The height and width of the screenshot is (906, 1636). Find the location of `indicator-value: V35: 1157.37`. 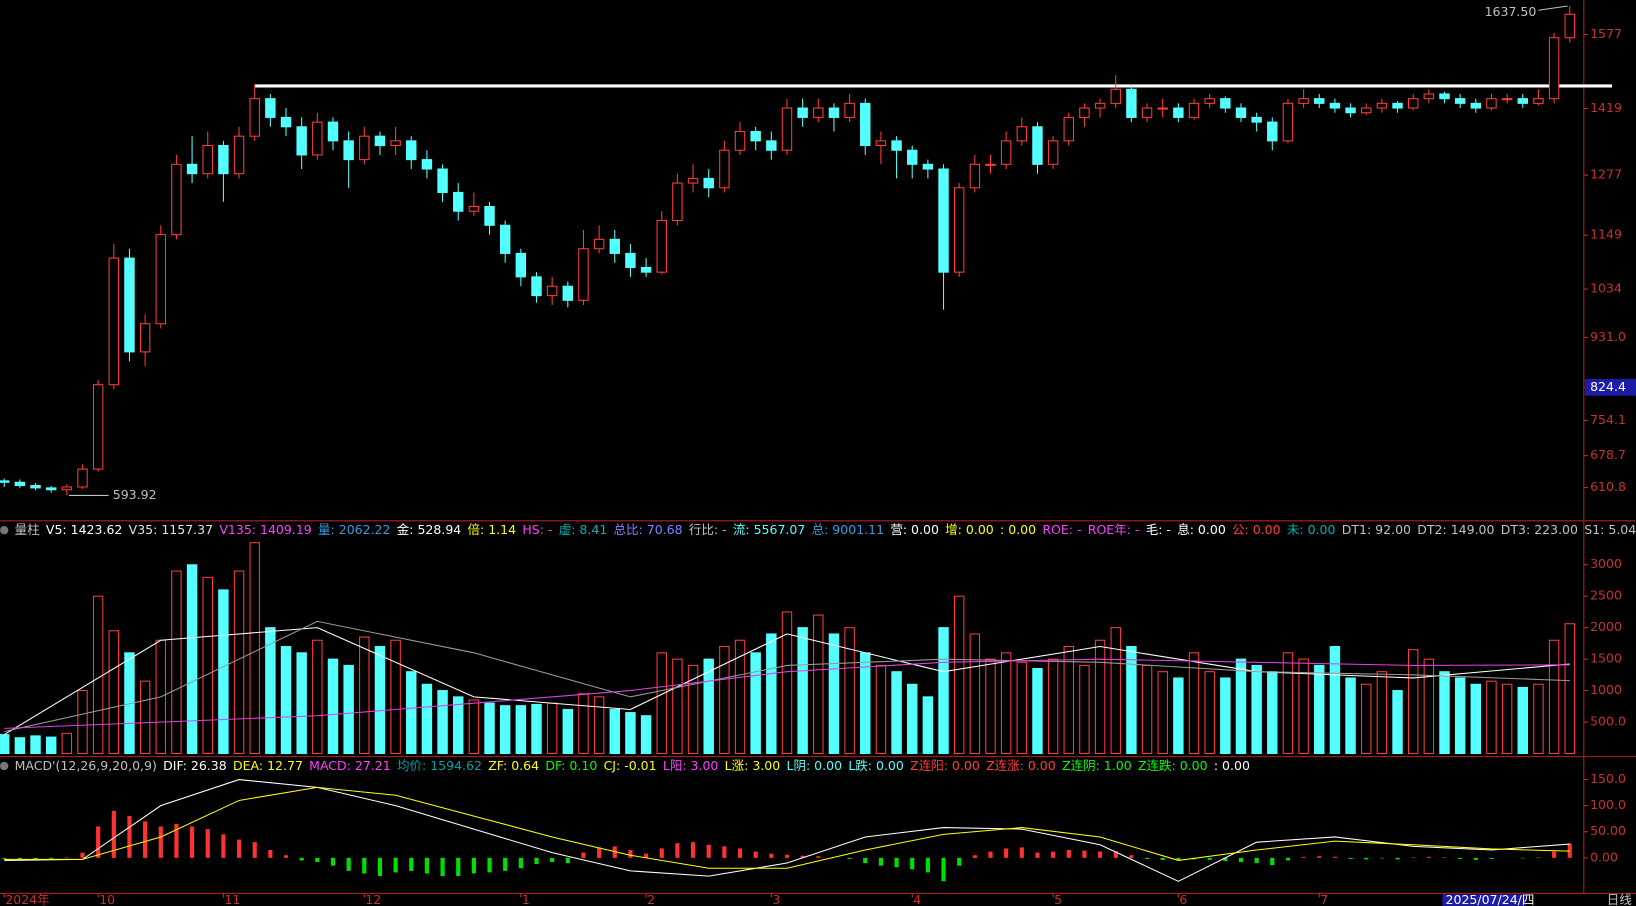

indicator-value: V35: 1157.37 is located at coordinates (171, 529).